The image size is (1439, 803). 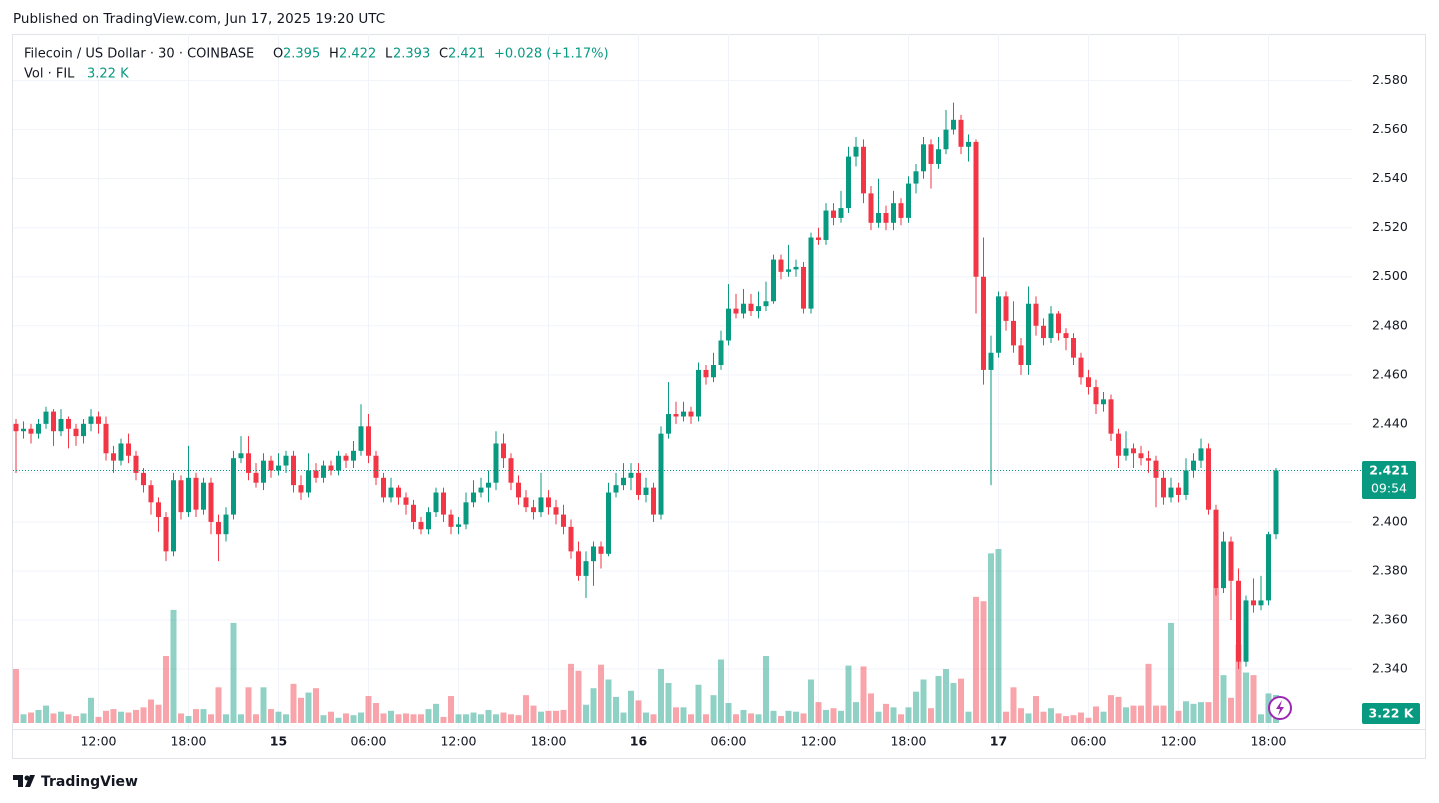 I want to click on assistant-icon, so click(x=1280, y=708).